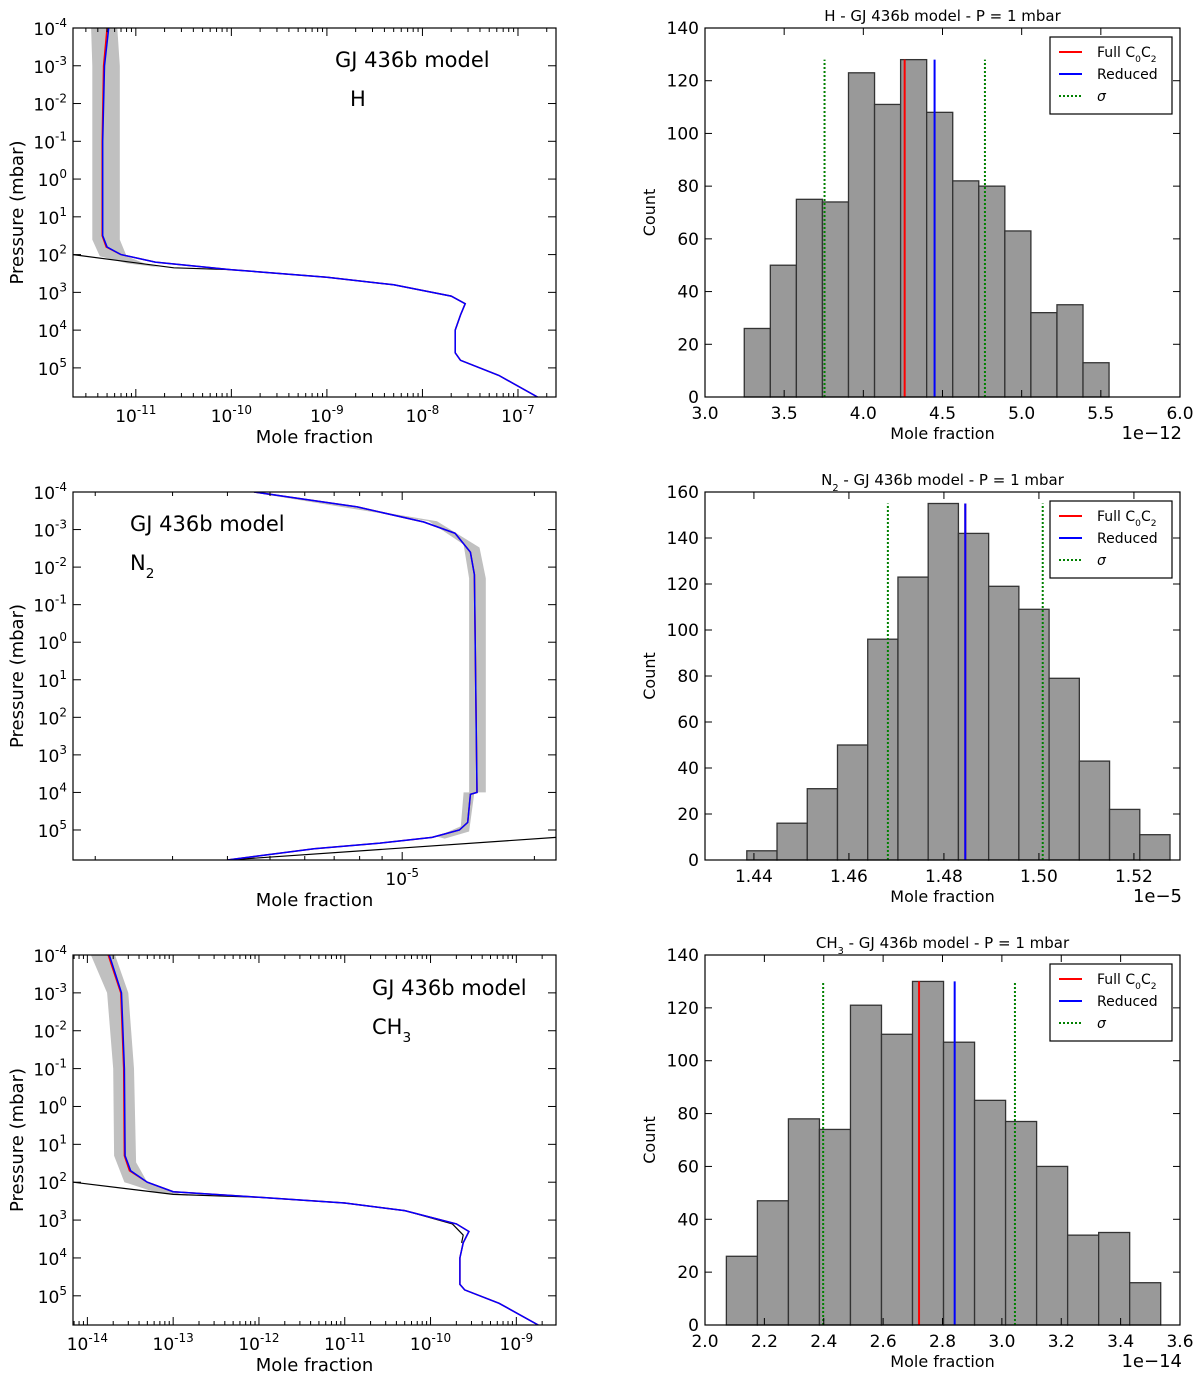 This screenshot has width=1200, height=1381. What do you see at coordinates (1134, 877) in the screenshot?
I see `x-tick-label: 1.52` at bounding box center [1134, 877].